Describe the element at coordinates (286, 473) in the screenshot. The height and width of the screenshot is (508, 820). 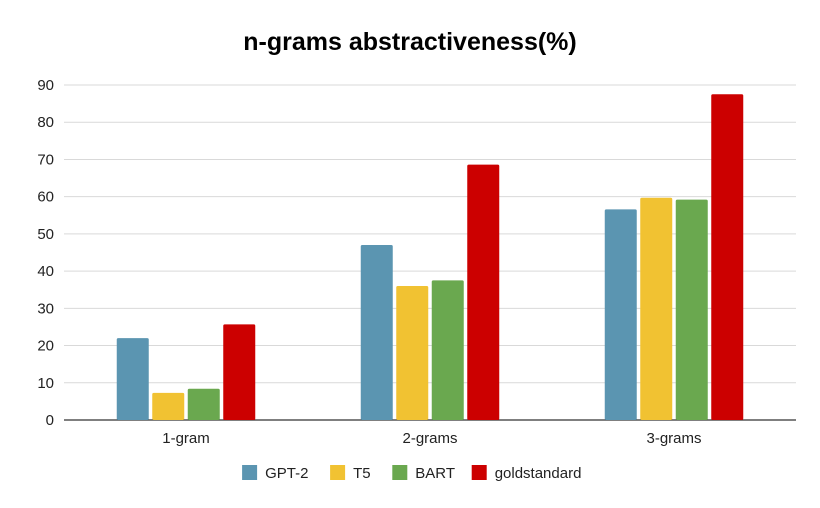
I see `legend-label: GPT-2` at that location.